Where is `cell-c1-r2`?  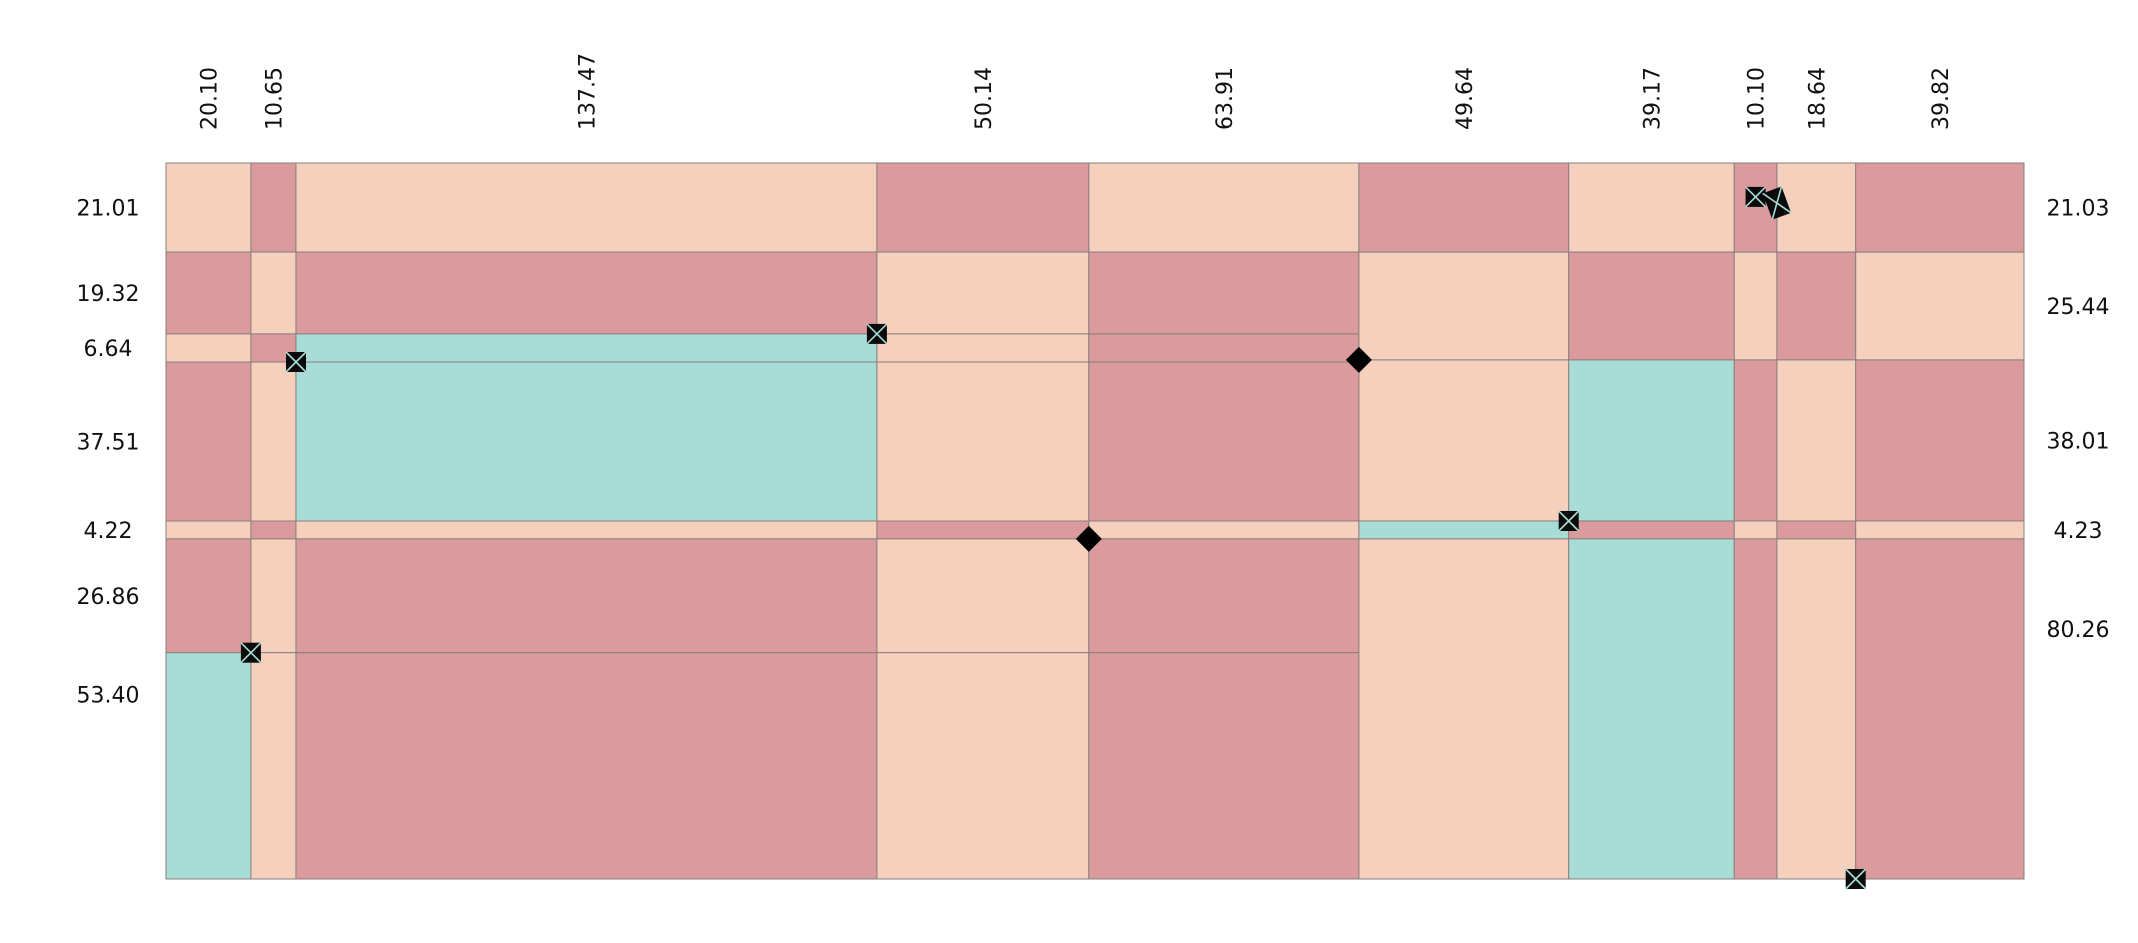
cell-c1-r2 is located at coordinates (273, 348).